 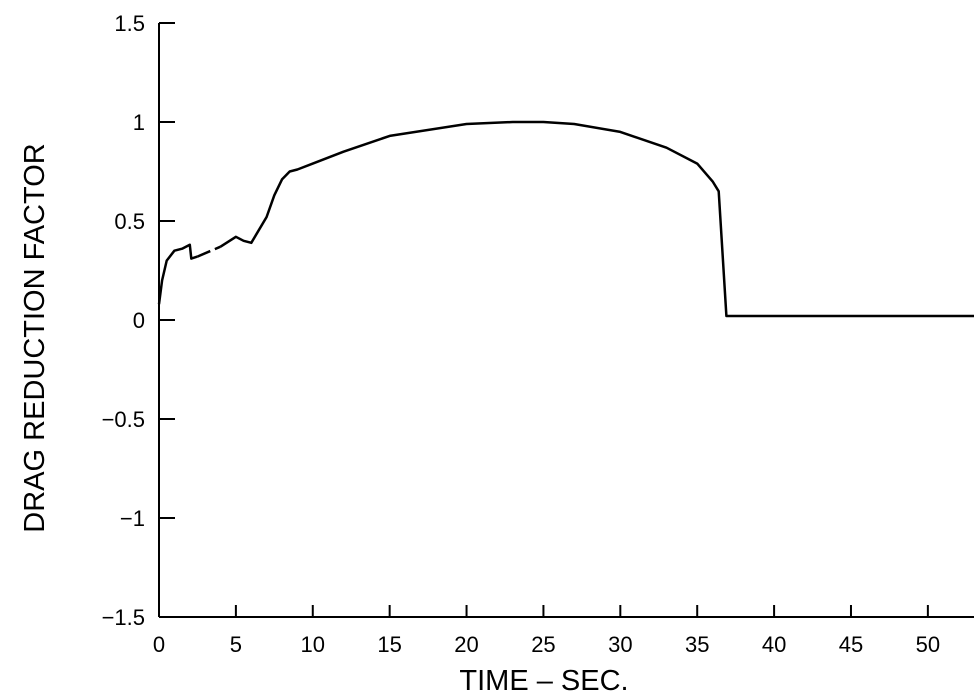 I want to click on x-axis-title: TIME – SEC., so click(x=543, y=681).